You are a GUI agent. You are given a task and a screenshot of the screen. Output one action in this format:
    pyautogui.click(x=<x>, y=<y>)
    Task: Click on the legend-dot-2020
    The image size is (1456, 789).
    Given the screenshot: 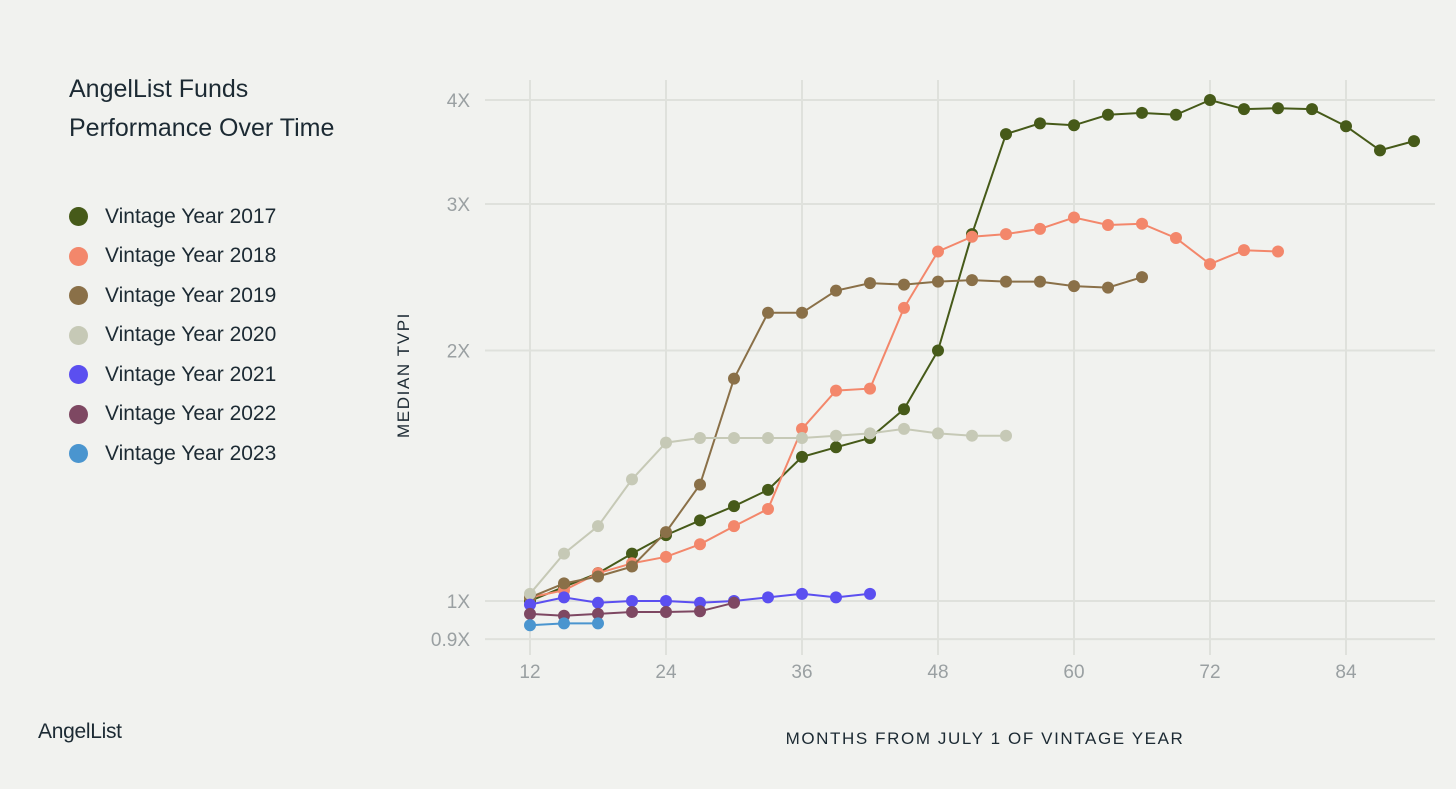 What is the action you would take?
    pyautogui.click(x=78, y=335)
    